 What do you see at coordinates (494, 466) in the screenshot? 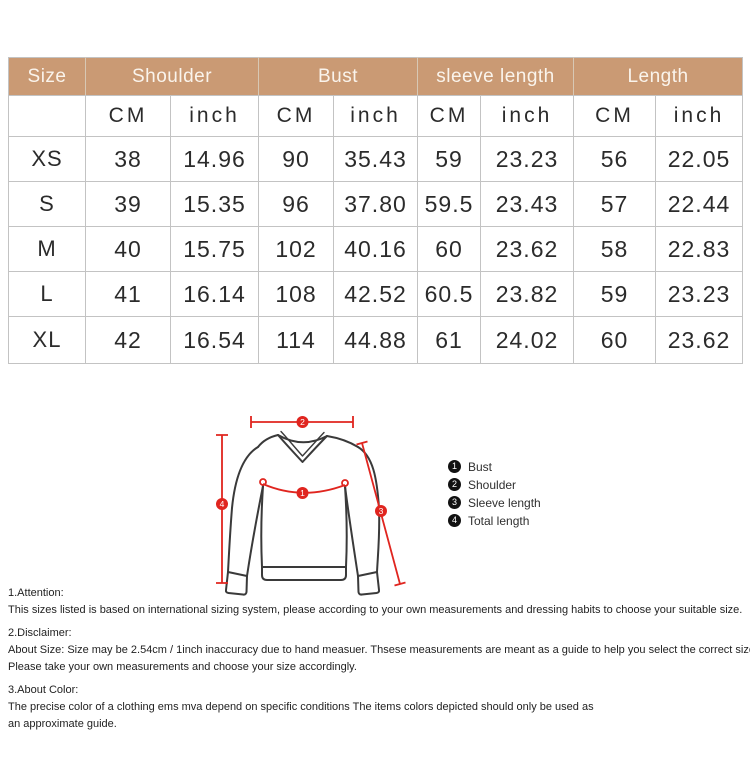
I see `legend-item-bust: 1 Bust` at bounding box center [494, 466].